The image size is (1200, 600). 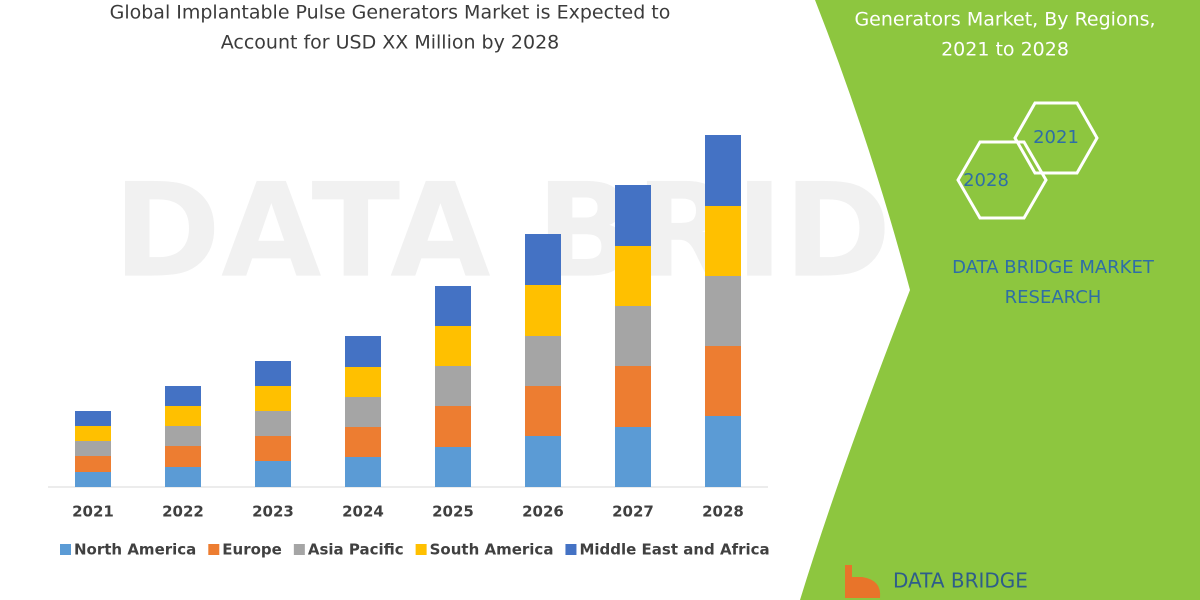 I want to click on brand-line: RESEARCH, so click(x=1053, y=297).